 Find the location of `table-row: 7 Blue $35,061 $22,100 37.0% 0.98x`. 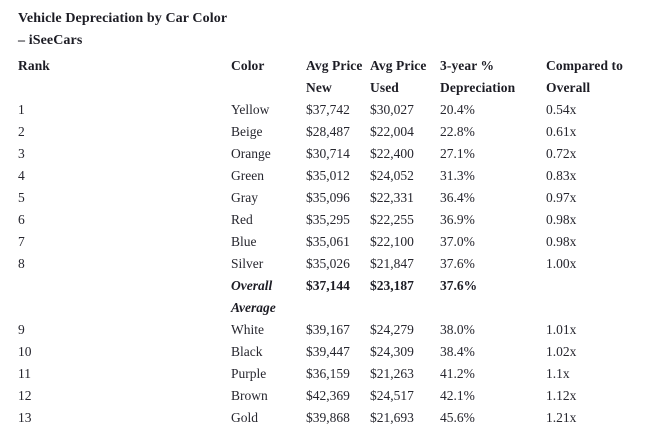

table-row: 7 Blue $35,061 $22,100 37.0% 0.98x is located at coordinates (332, 242).